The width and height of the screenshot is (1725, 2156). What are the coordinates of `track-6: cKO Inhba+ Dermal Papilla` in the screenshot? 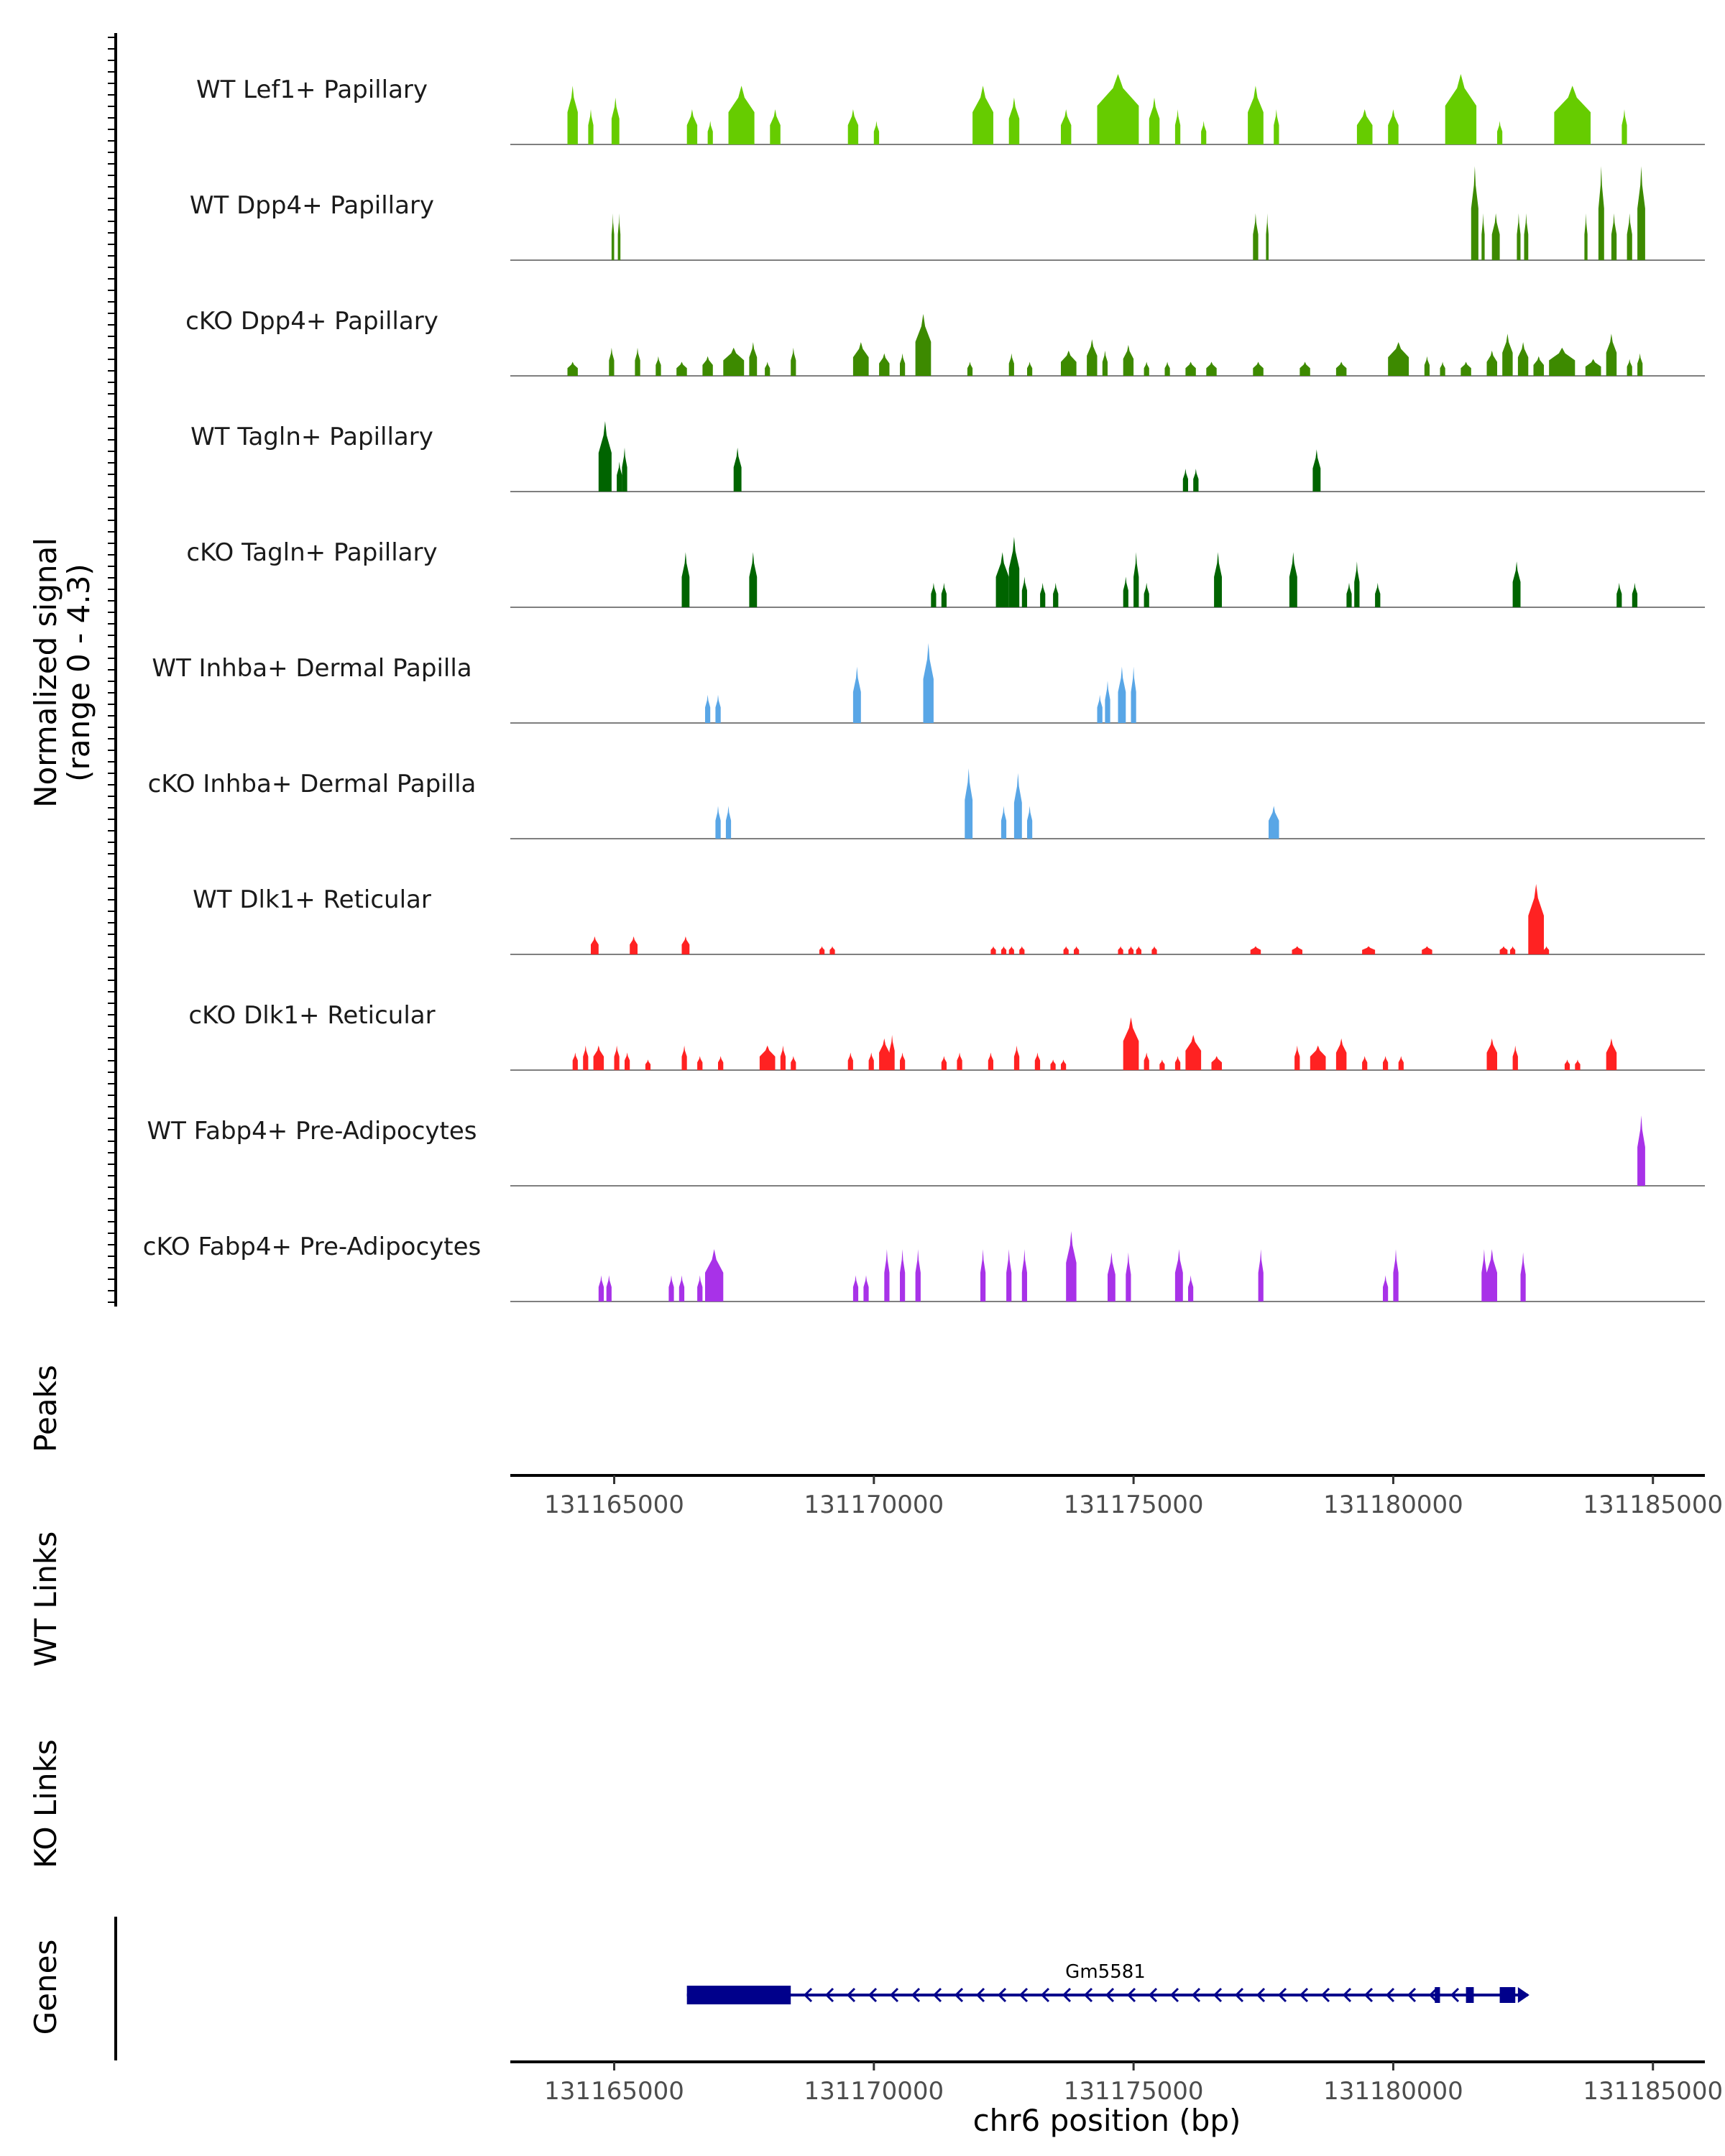 It's located at (926, 804).